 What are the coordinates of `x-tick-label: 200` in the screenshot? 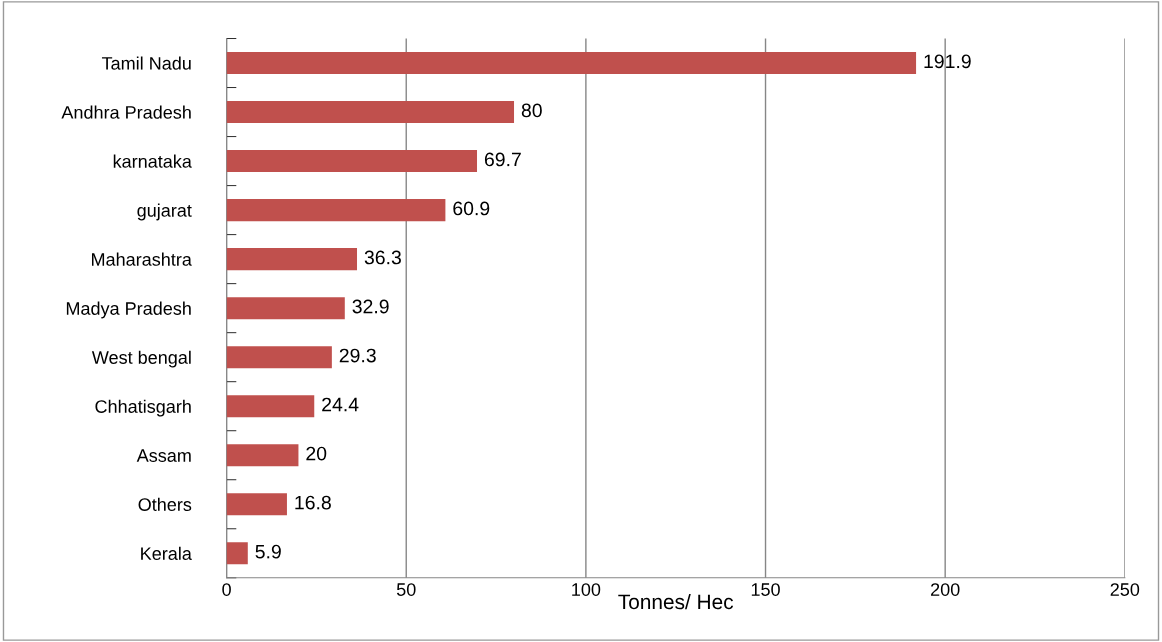 It's located at (945, 589).